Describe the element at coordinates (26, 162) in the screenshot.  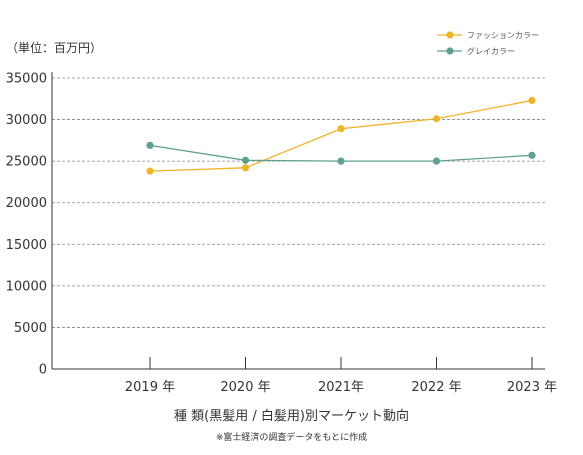
I see `y-tick-label: 25000` at that location.